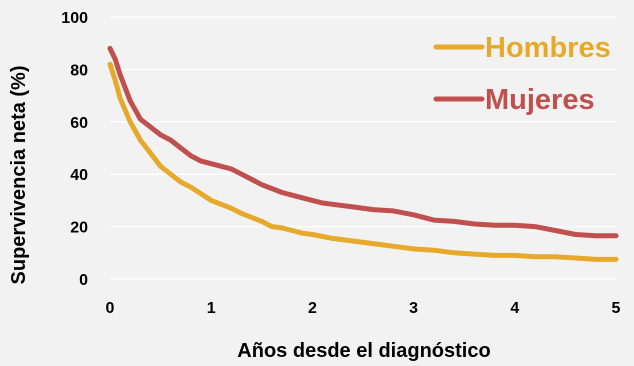  I want to click on x-axis-label: Años desde el diagnóstico, so click(363, 351).